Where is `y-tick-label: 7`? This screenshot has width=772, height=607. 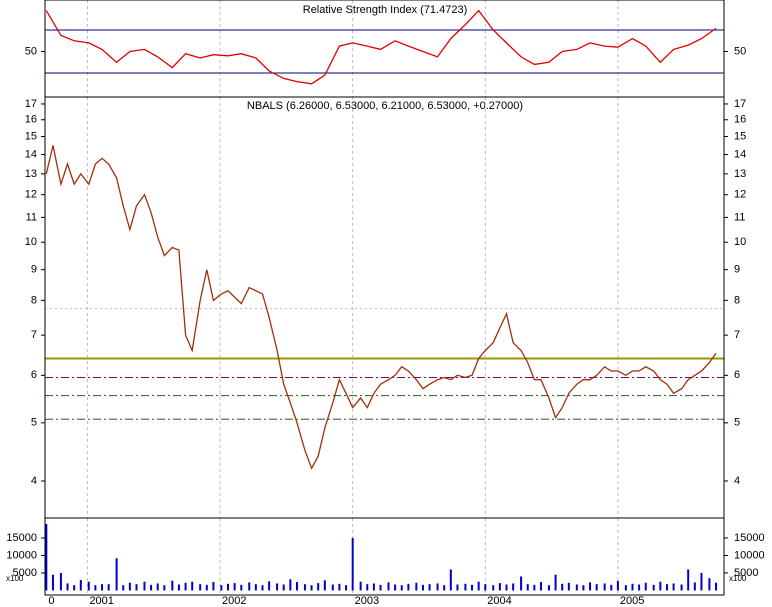
y-tick-label: 7 is located at coordinates (34, 335).